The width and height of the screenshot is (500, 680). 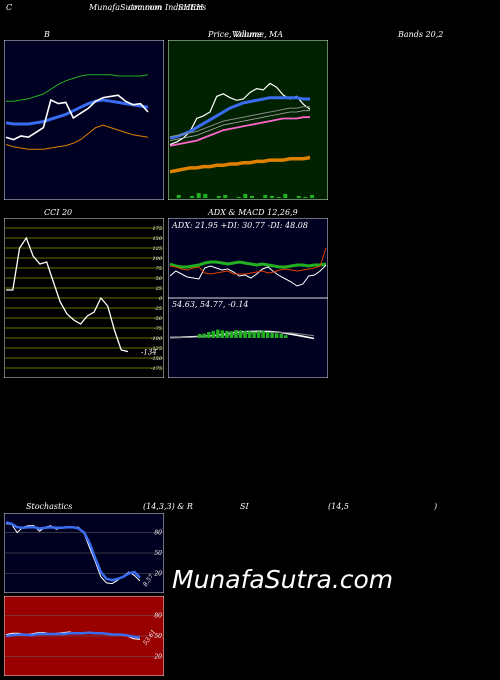 What do you see at coordinates (158, 329) in the screenshot?
I see `cci-tick-label: -75` at bounding box center [158, 329].